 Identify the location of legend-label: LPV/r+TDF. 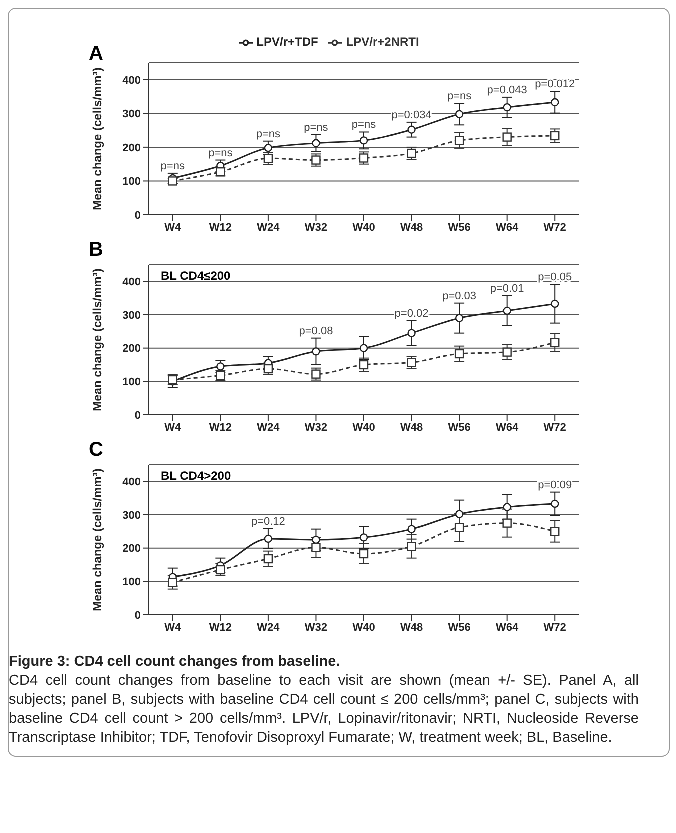
(287, 42).